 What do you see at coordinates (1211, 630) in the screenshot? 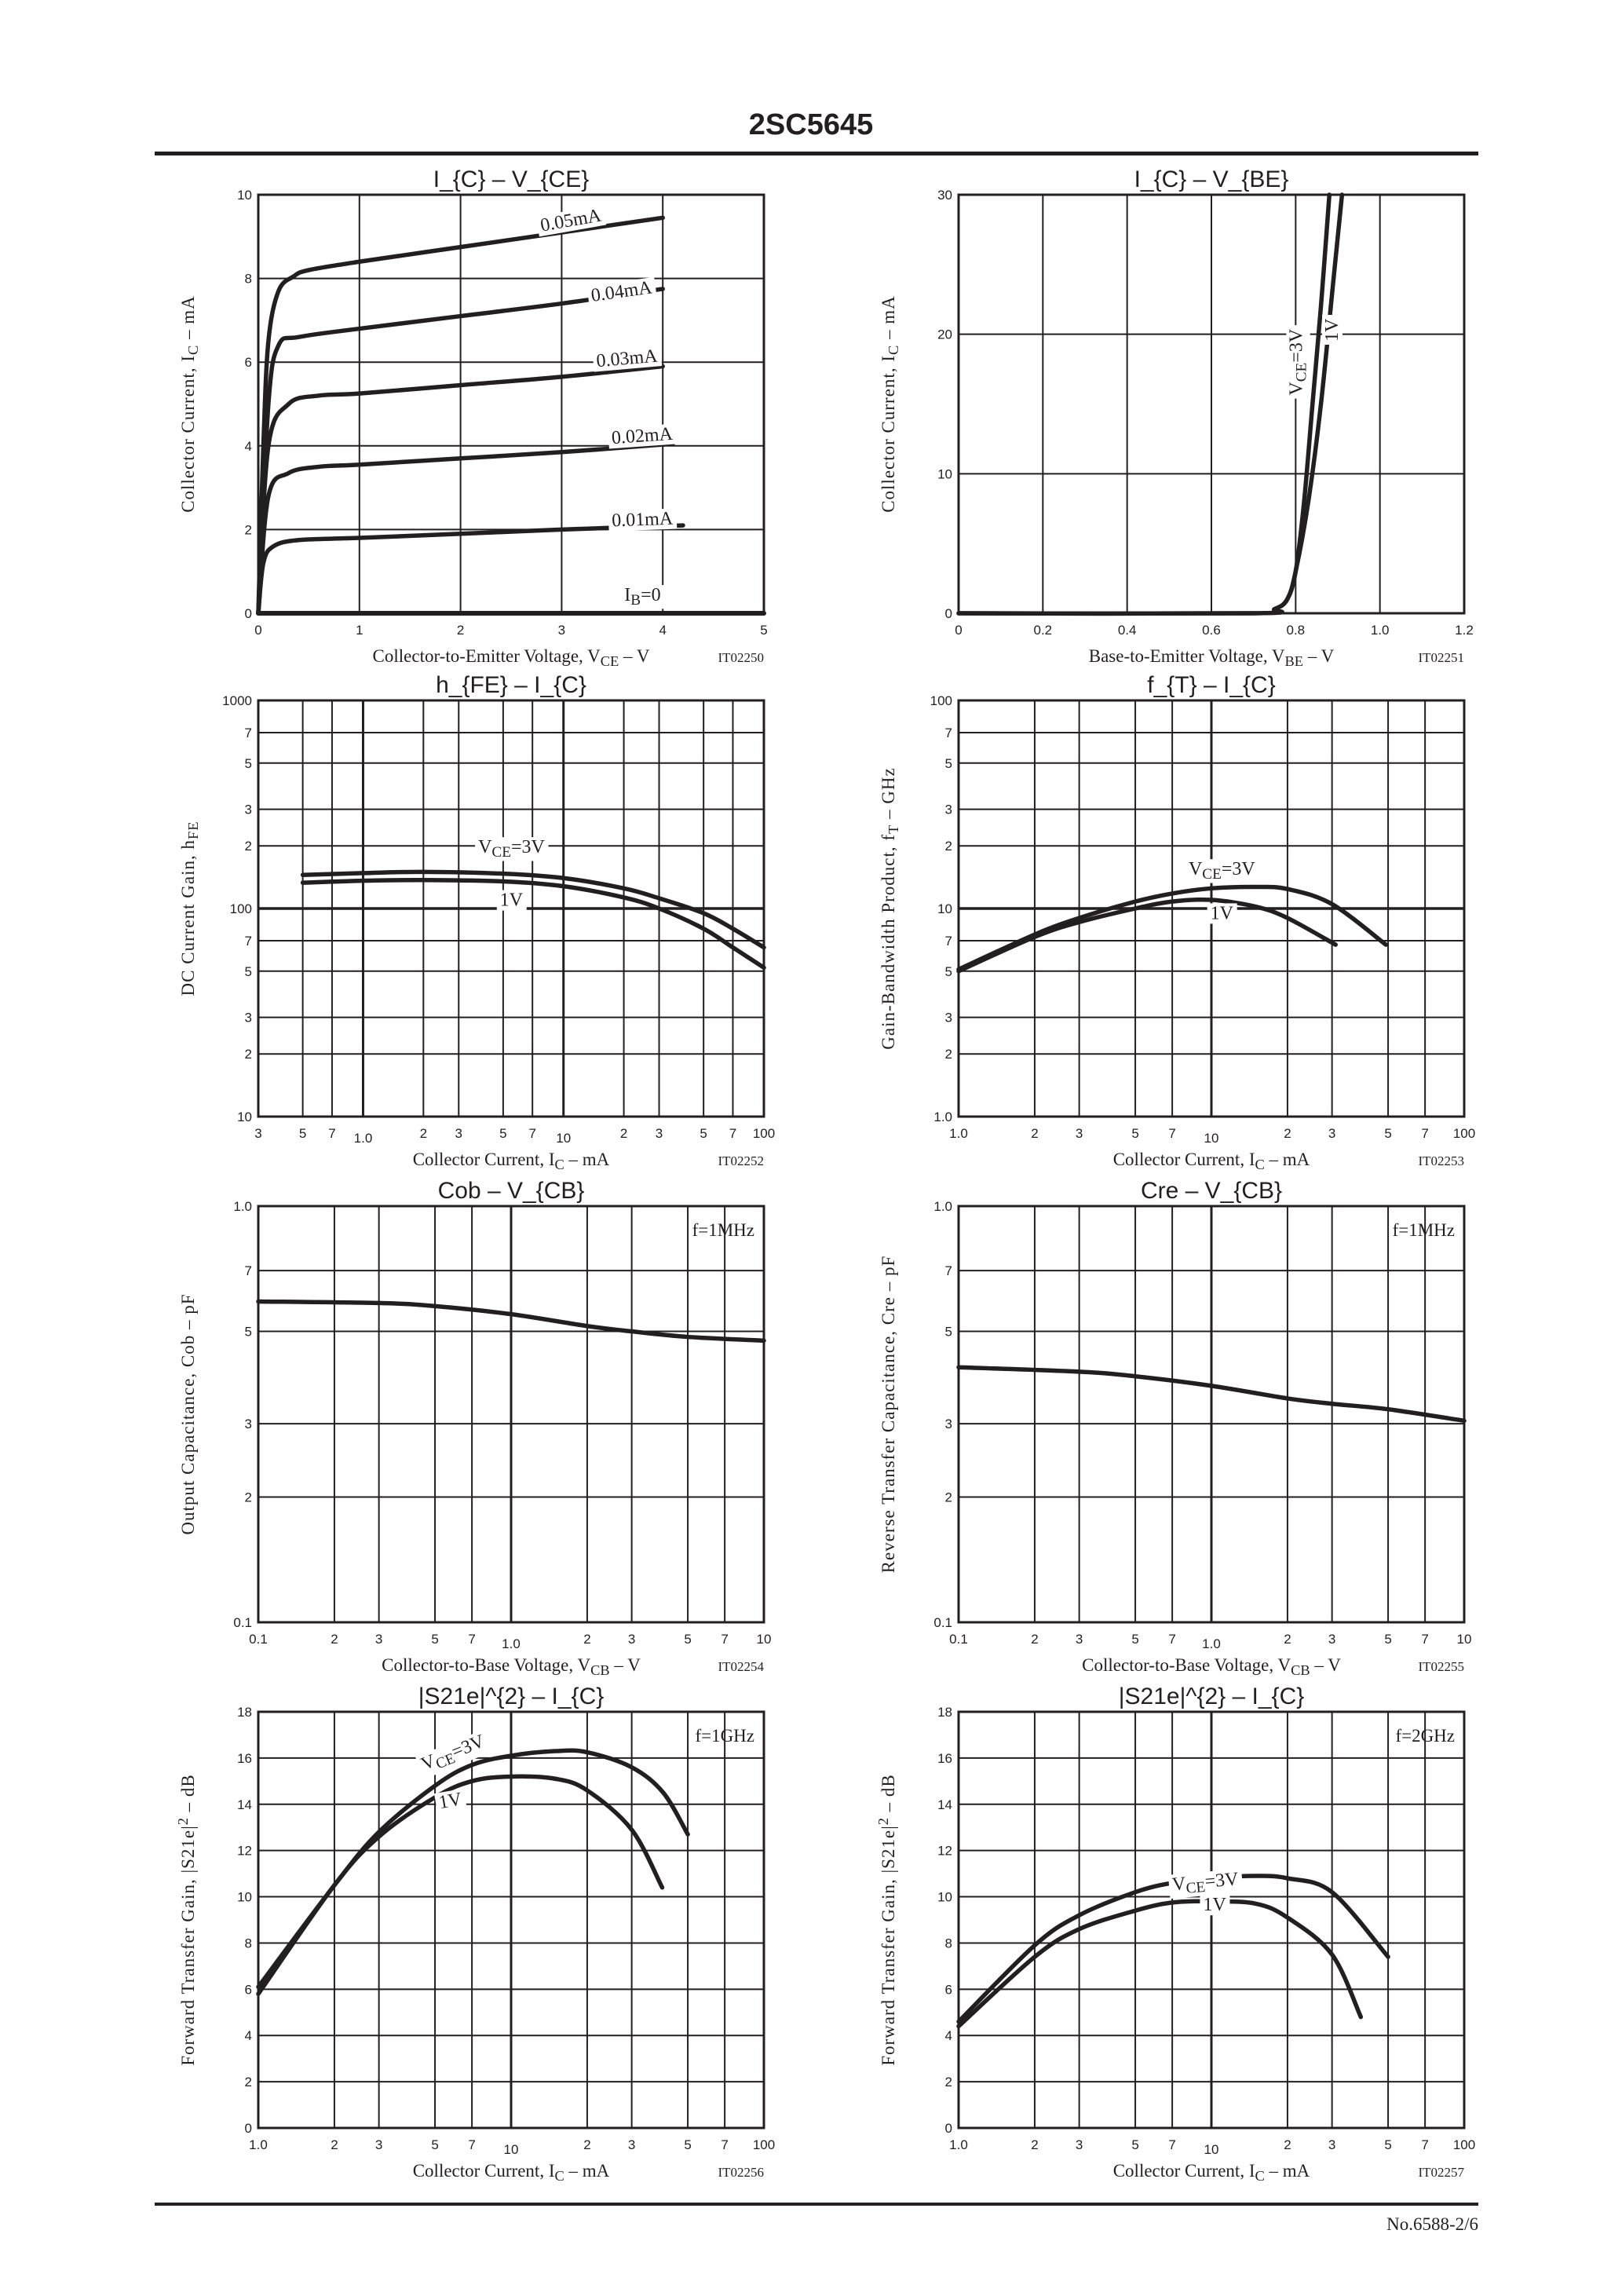
I see `x-tick-label: 0.6` at bounding box center [1211, 630].